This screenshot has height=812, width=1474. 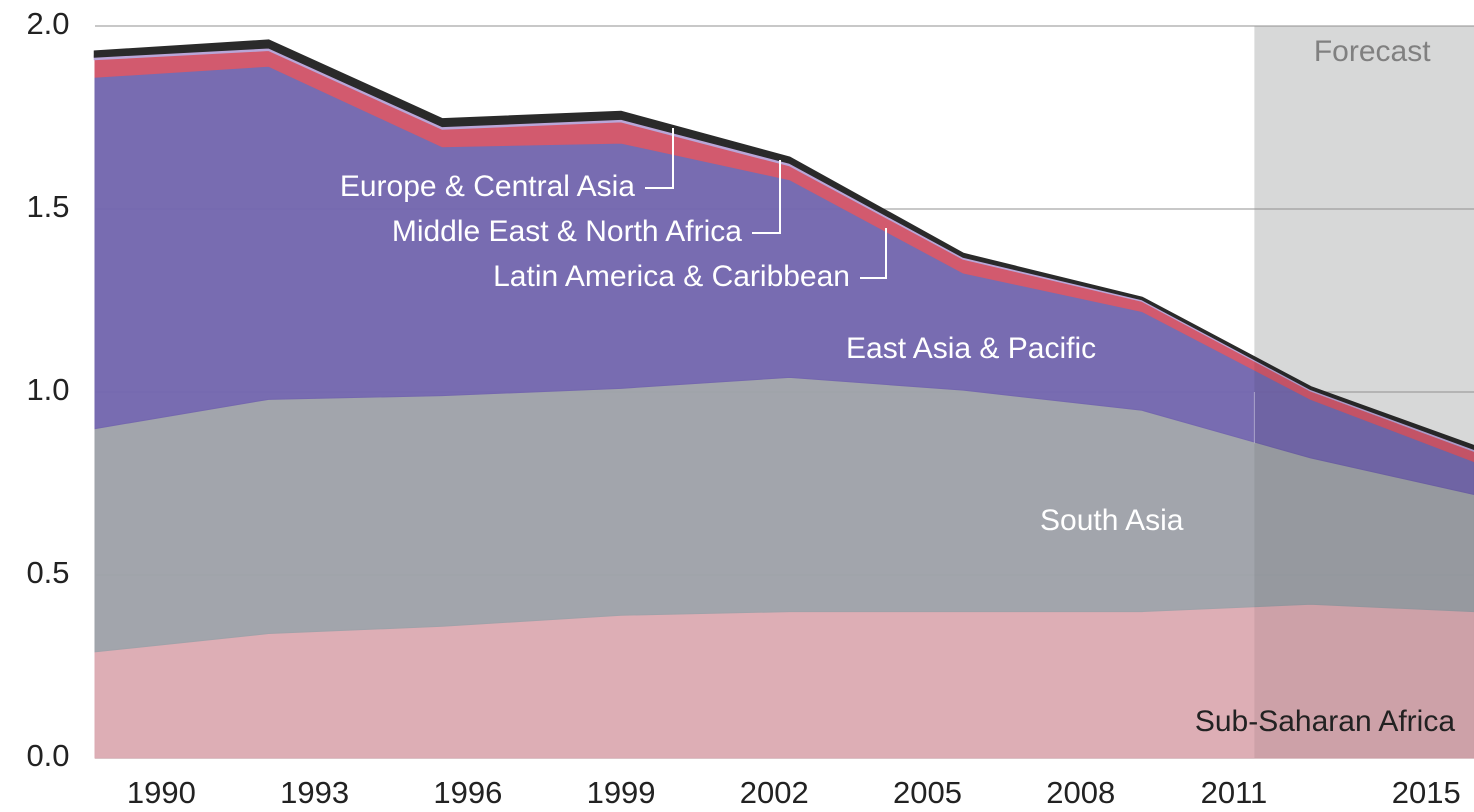 I want to click on x-tick-label: 1996, so click(x=467, y=792).